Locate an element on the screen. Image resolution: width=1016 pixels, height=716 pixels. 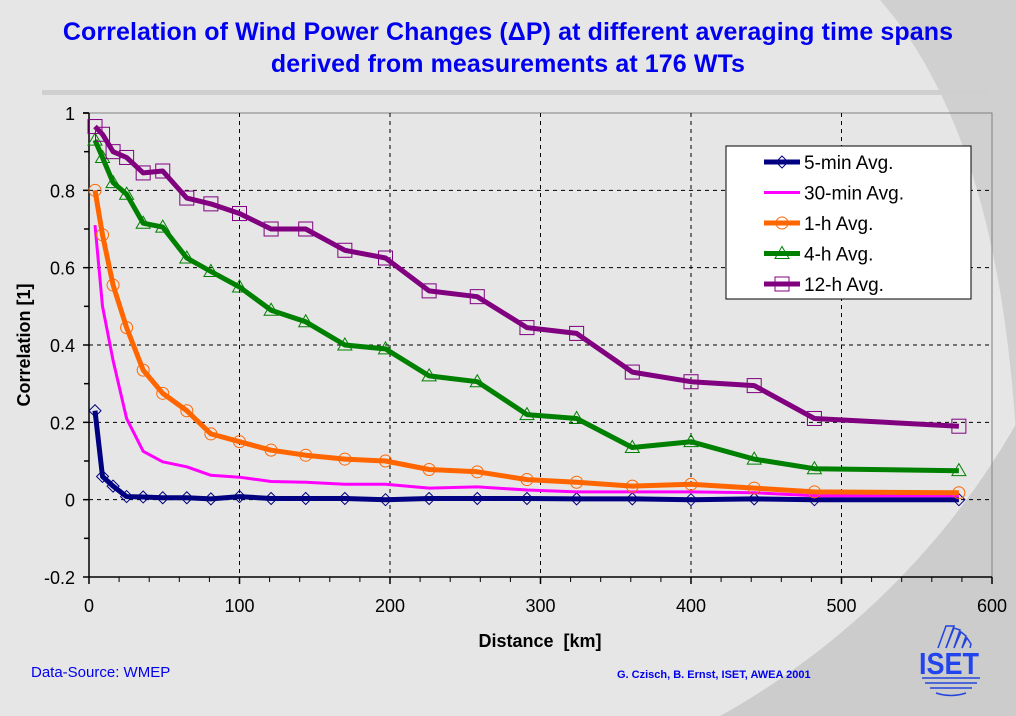
legend-label: 30-min Avg. is located at coordinates (854, 194).